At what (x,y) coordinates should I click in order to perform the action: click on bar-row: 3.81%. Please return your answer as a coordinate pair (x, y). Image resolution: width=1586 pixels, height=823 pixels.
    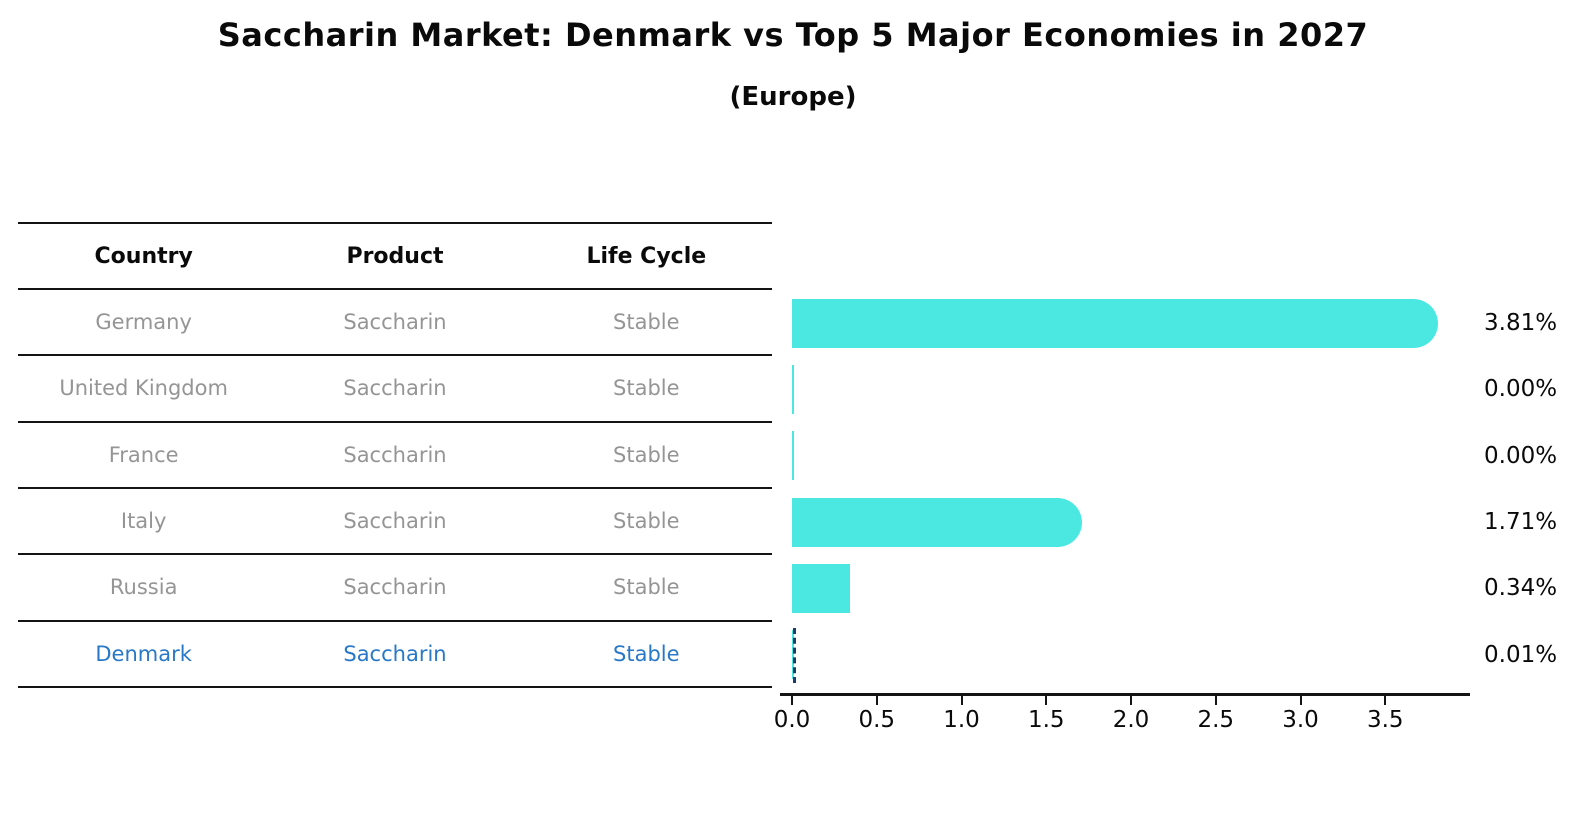
    Looking at the image, I should click on (1174, 323).